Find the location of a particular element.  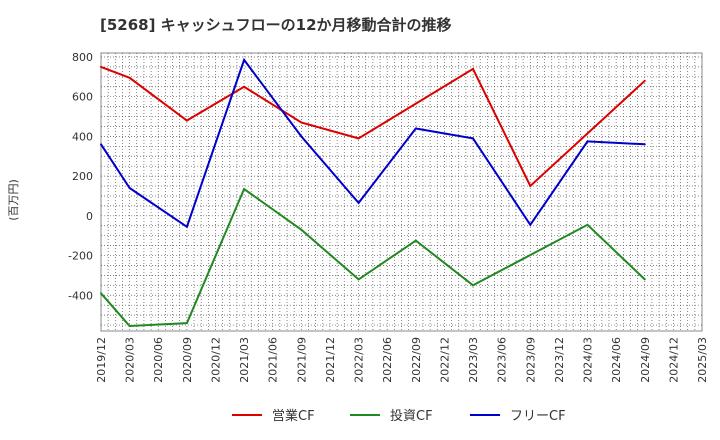

x-tick-label: 2020/06 is located at coordinates (158, 360).